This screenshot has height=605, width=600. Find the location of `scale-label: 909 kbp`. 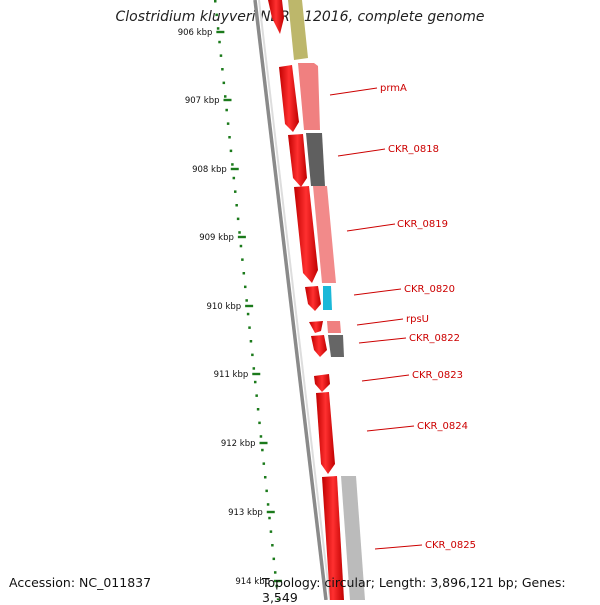

scale-label: 909 kbp is located at coordinates (216, 238).